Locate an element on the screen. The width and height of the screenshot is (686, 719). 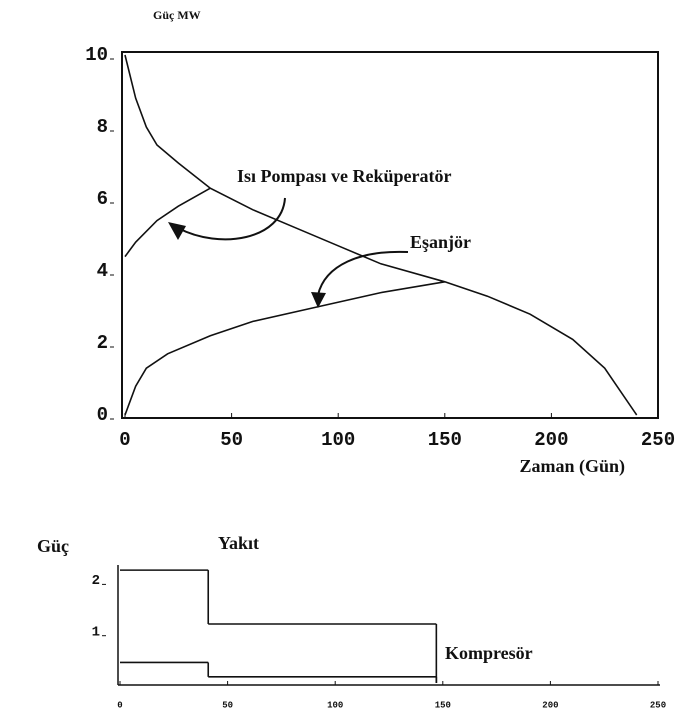
x-axis-label: Zaman (Gün) is located at coordinates (572, 466).